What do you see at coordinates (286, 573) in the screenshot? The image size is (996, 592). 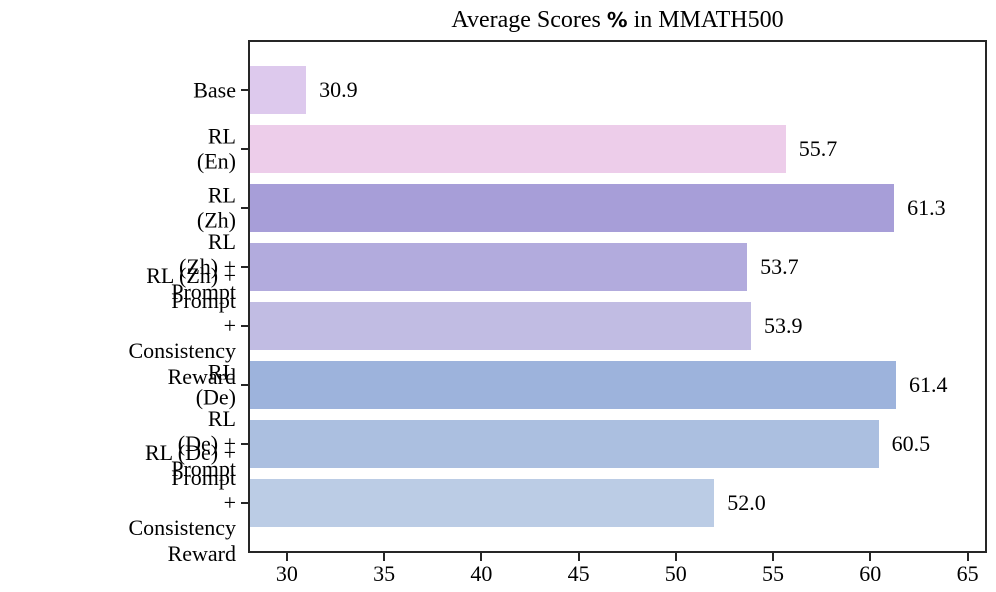 I see `x-tick-label: 30` at bounding box center [286, 573].